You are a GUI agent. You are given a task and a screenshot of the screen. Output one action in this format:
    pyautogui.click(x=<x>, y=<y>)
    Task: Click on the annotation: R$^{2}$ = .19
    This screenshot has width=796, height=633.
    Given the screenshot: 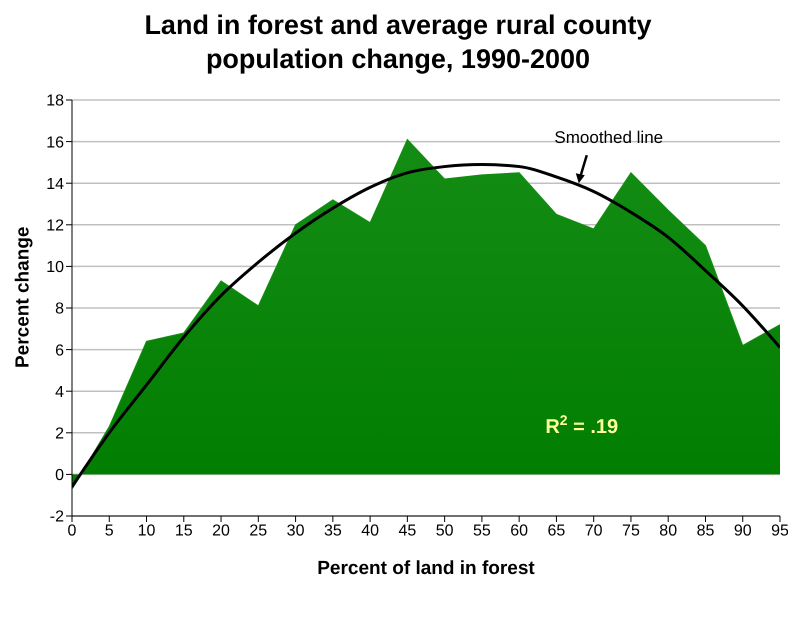 What is the action you would take?
    pyautogui.click(x=581, y=425)
    